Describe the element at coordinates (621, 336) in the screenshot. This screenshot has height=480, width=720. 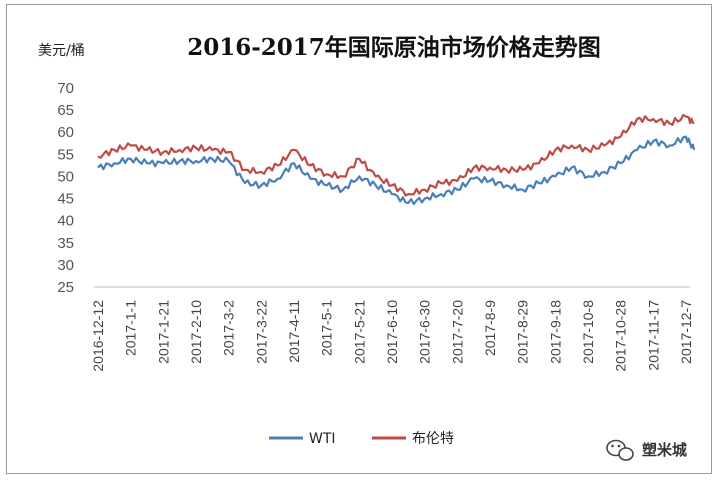
I see `x-tick-label: 2017-10-28` at that location.